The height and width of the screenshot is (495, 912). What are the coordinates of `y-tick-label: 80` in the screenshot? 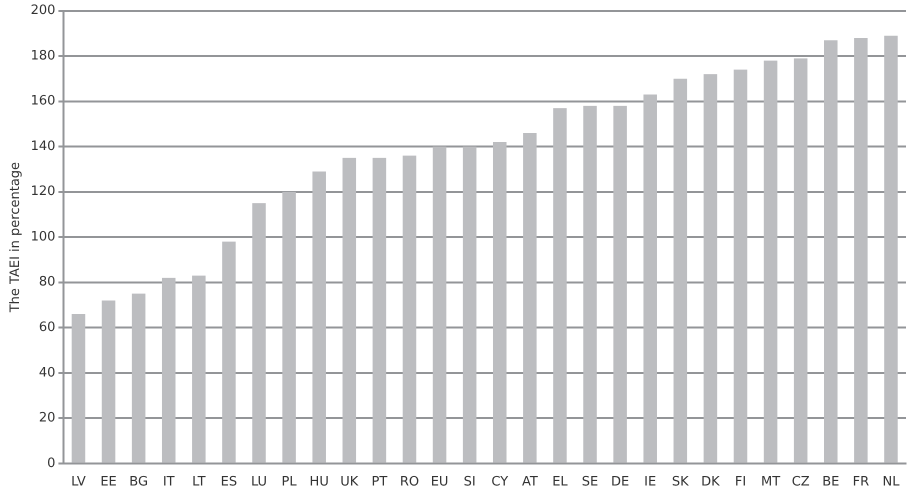 It's located at (47, 282).